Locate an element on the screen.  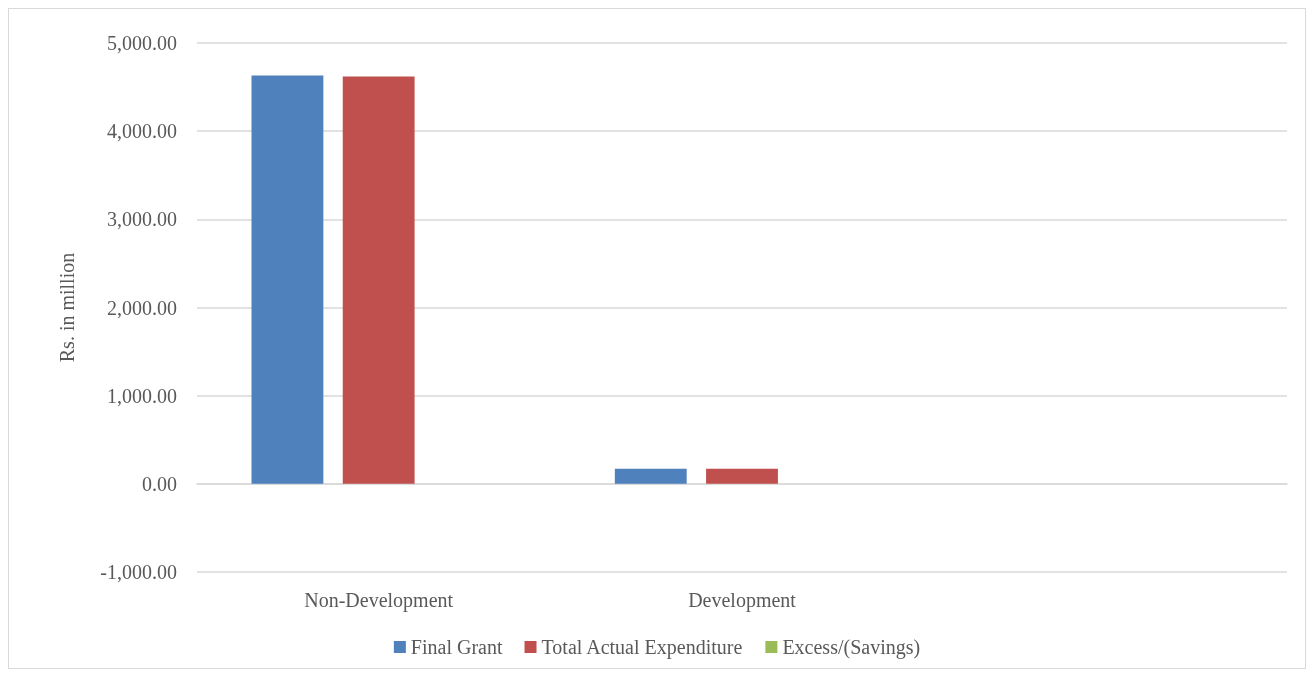
y-axis-title: Rs. in million is located at coordinates (67, 307).